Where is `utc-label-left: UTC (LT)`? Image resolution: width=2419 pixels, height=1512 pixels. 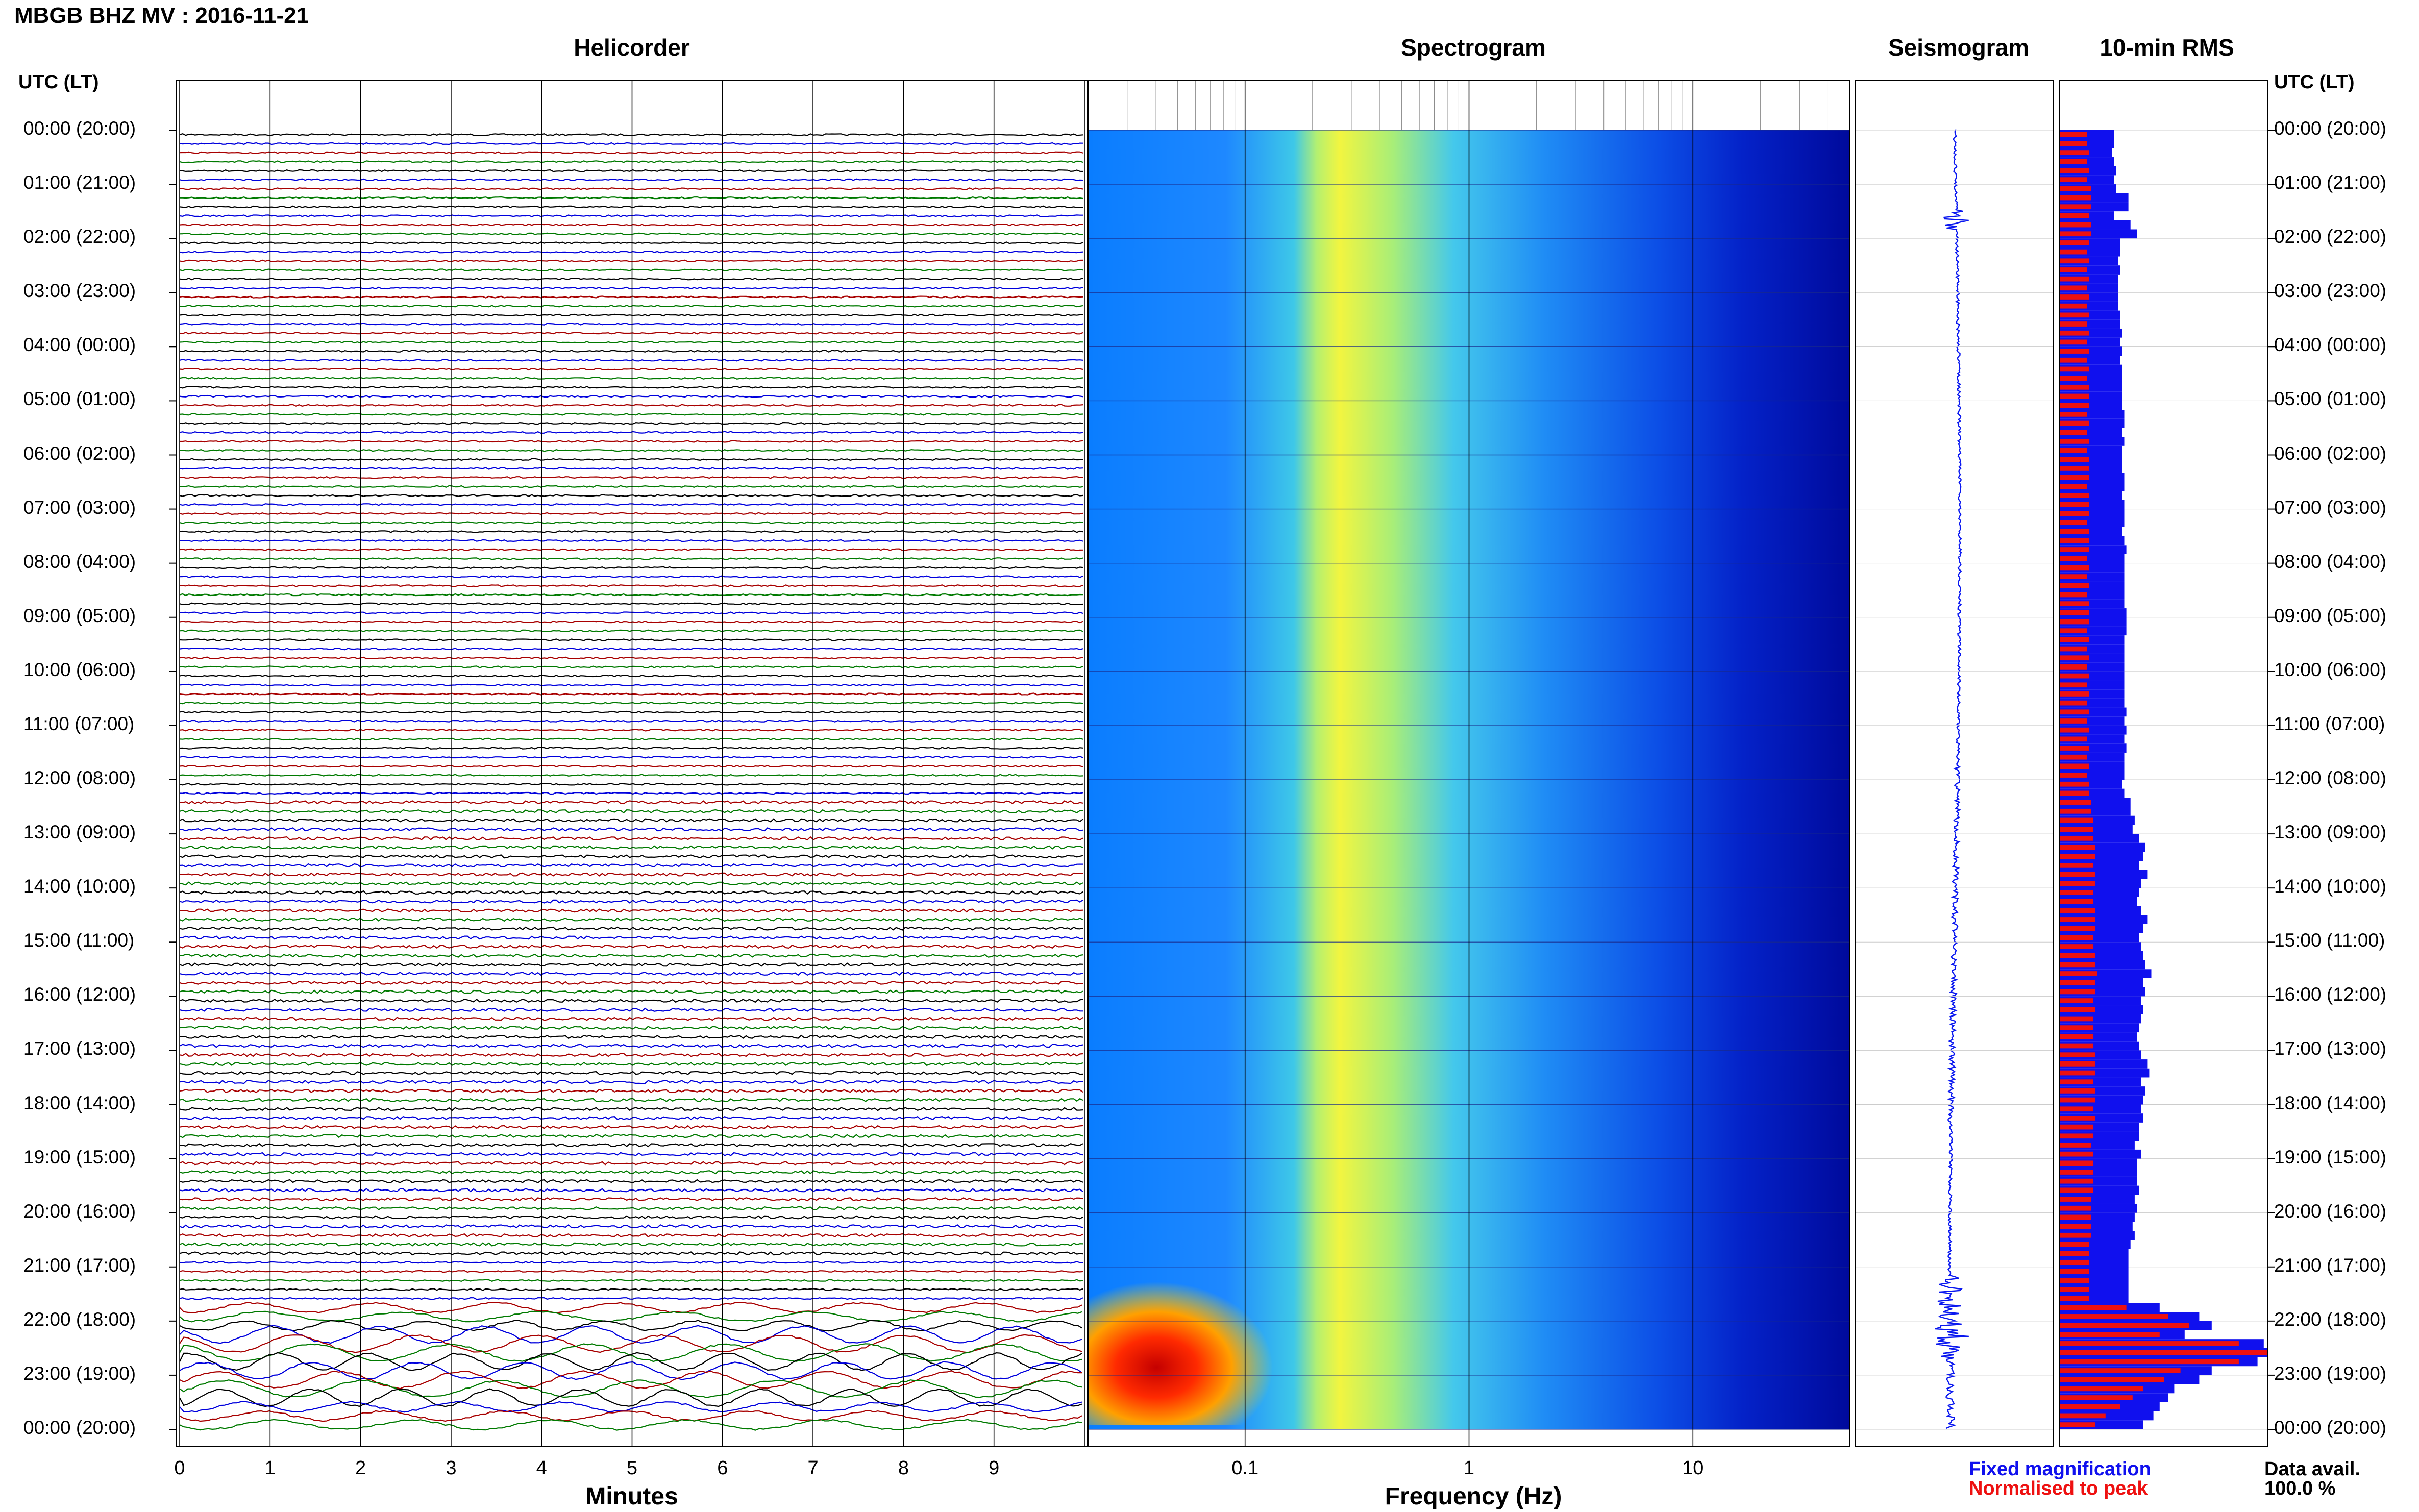
utc-label-left: UTC (LT) is located at coordinates (58, 82).